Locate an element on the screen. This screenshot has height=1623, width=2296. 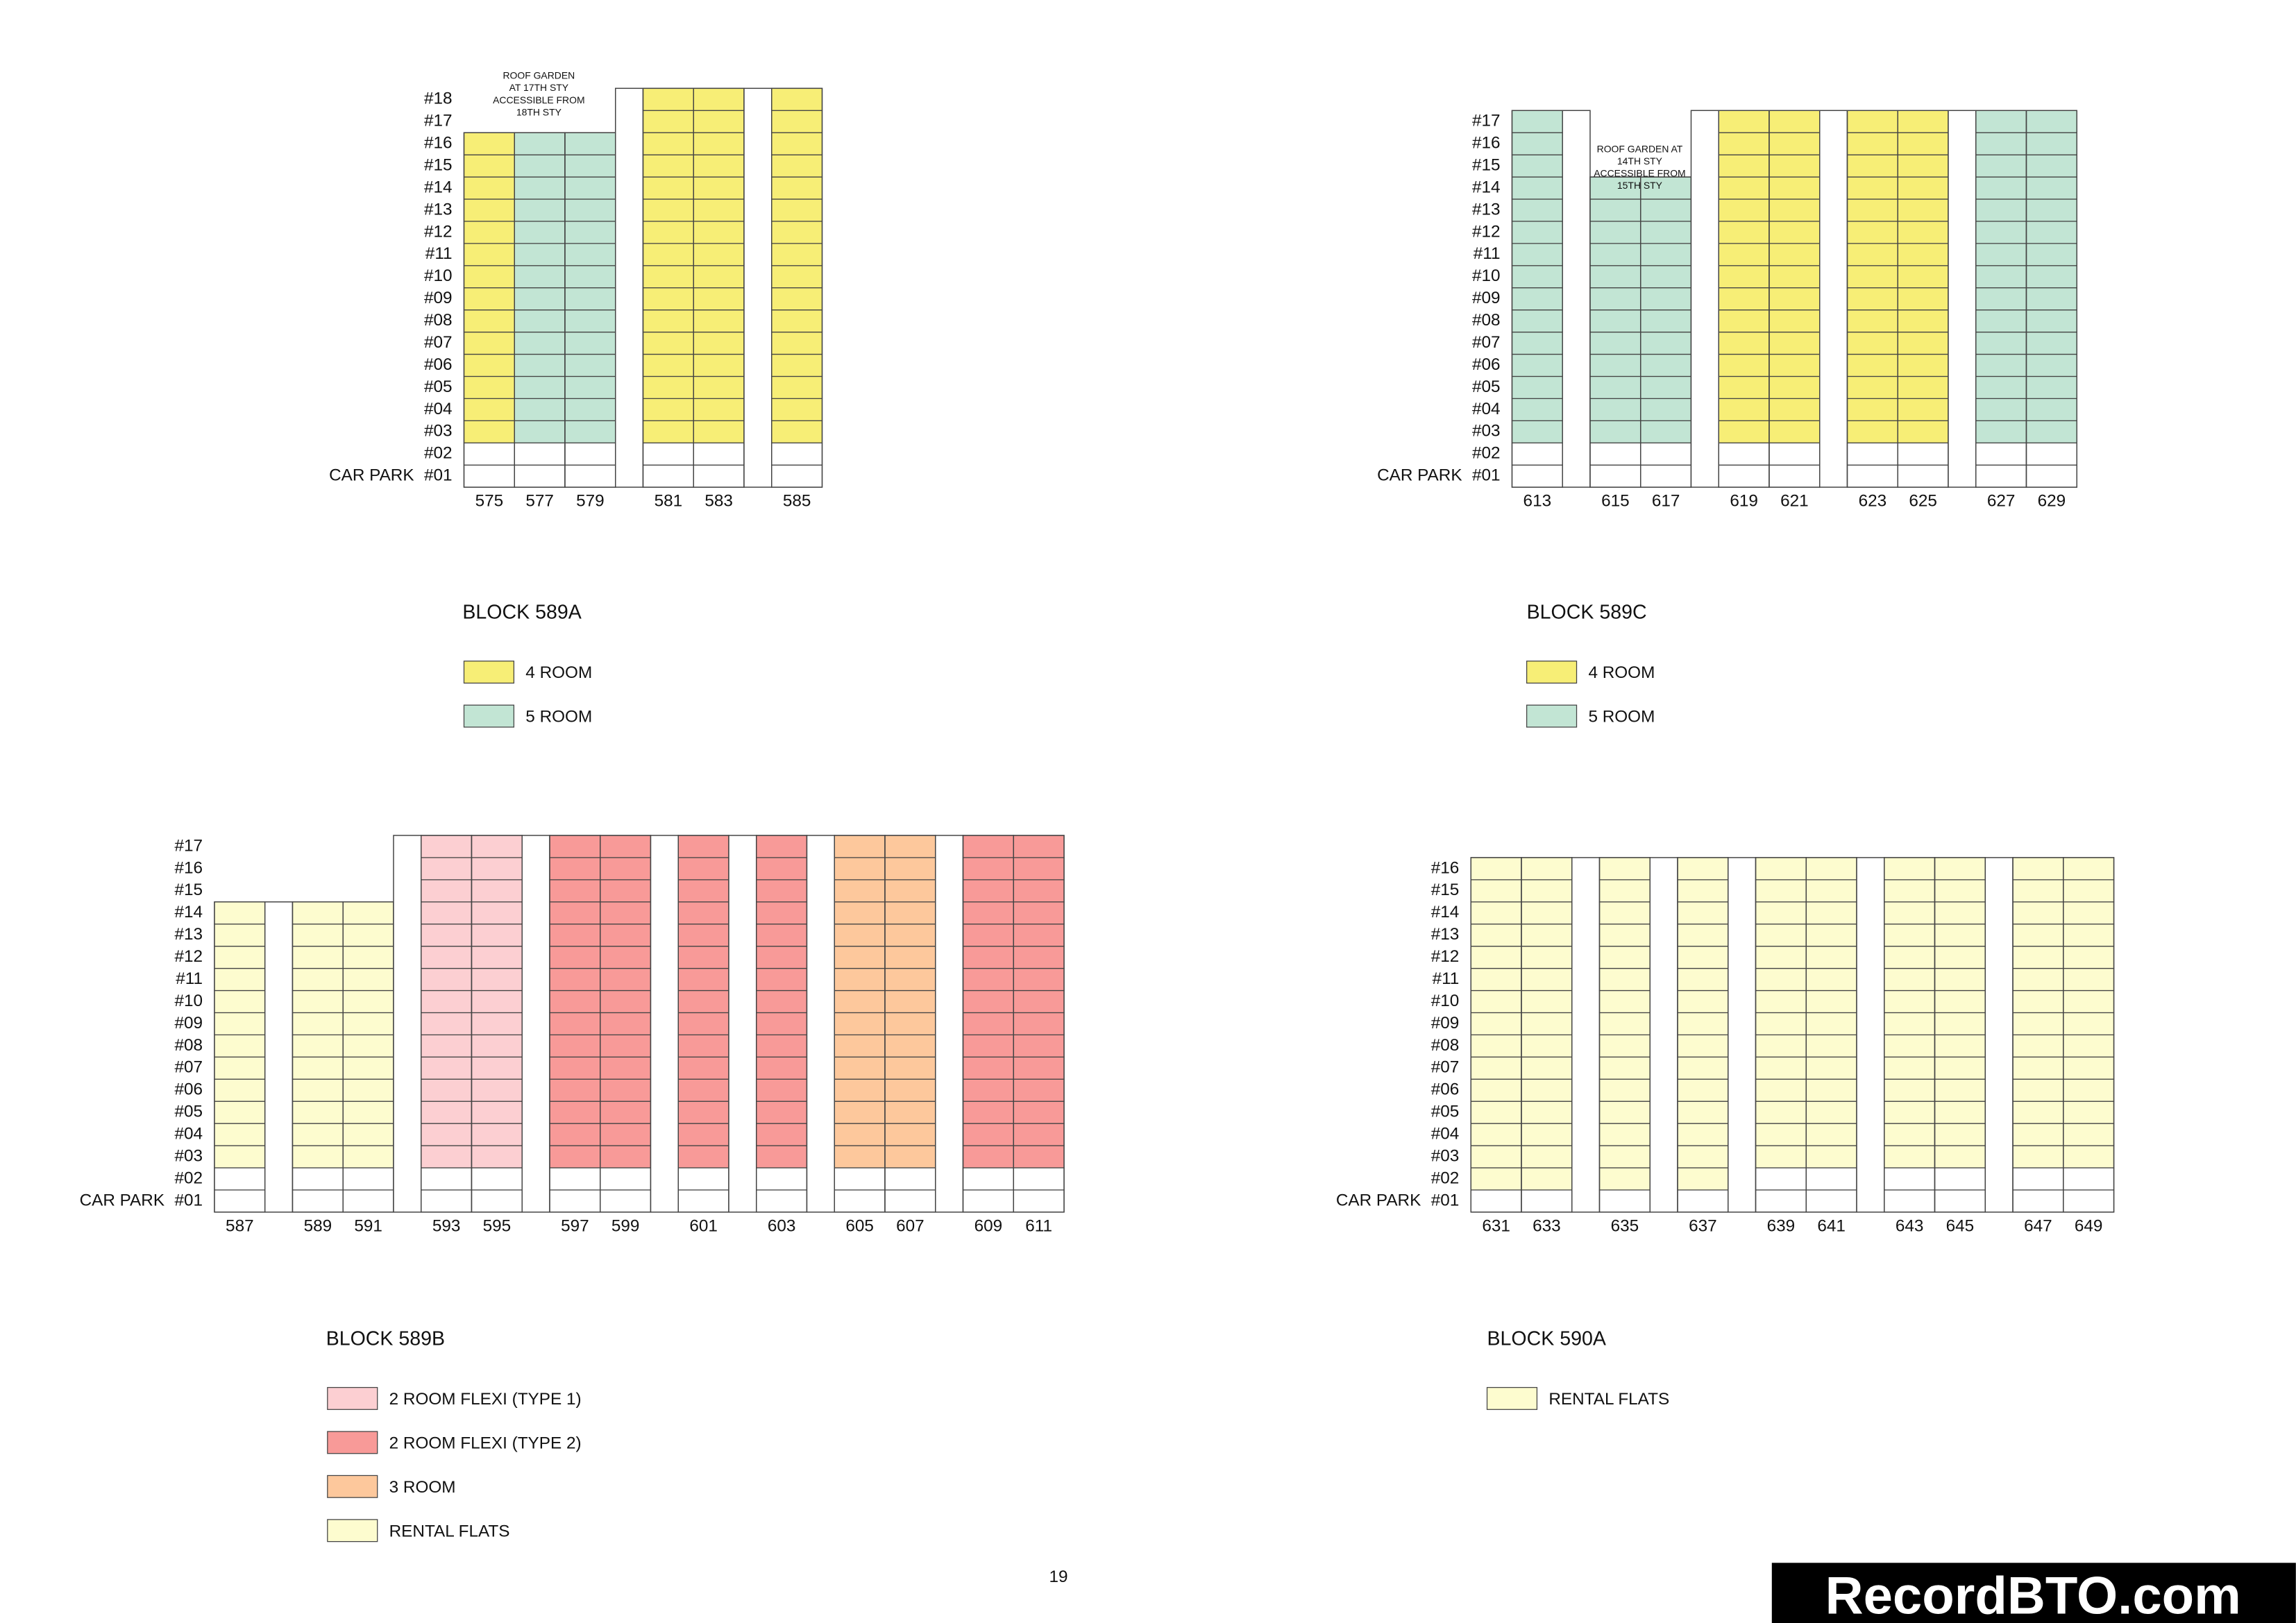
void-column is located at coordinates (1742, 1035).